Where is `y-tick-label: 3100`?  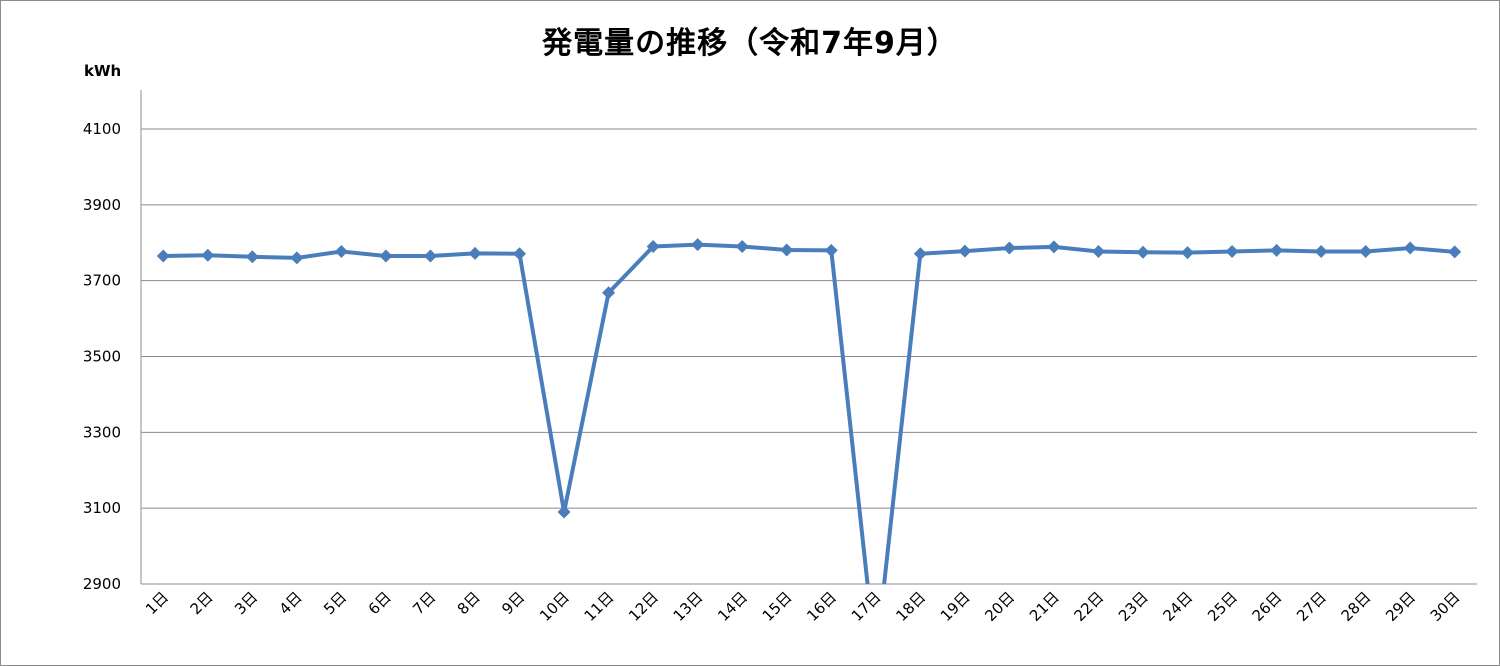
y-tick-label: 3100 is located at coordinates (102, 508).